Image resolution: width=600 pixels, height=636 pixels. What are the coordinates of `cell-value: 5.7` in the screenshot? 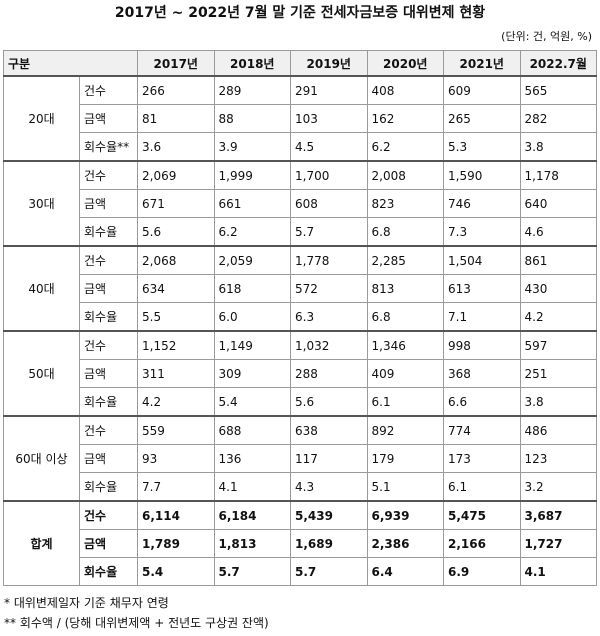 It's located at (329, 232).